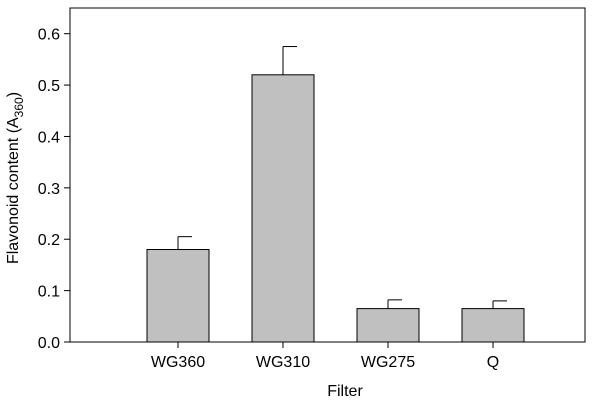  Describe the element at coordinates (49, 240) in the screenshot. I see `y-tick-label: 0.2` at that location.